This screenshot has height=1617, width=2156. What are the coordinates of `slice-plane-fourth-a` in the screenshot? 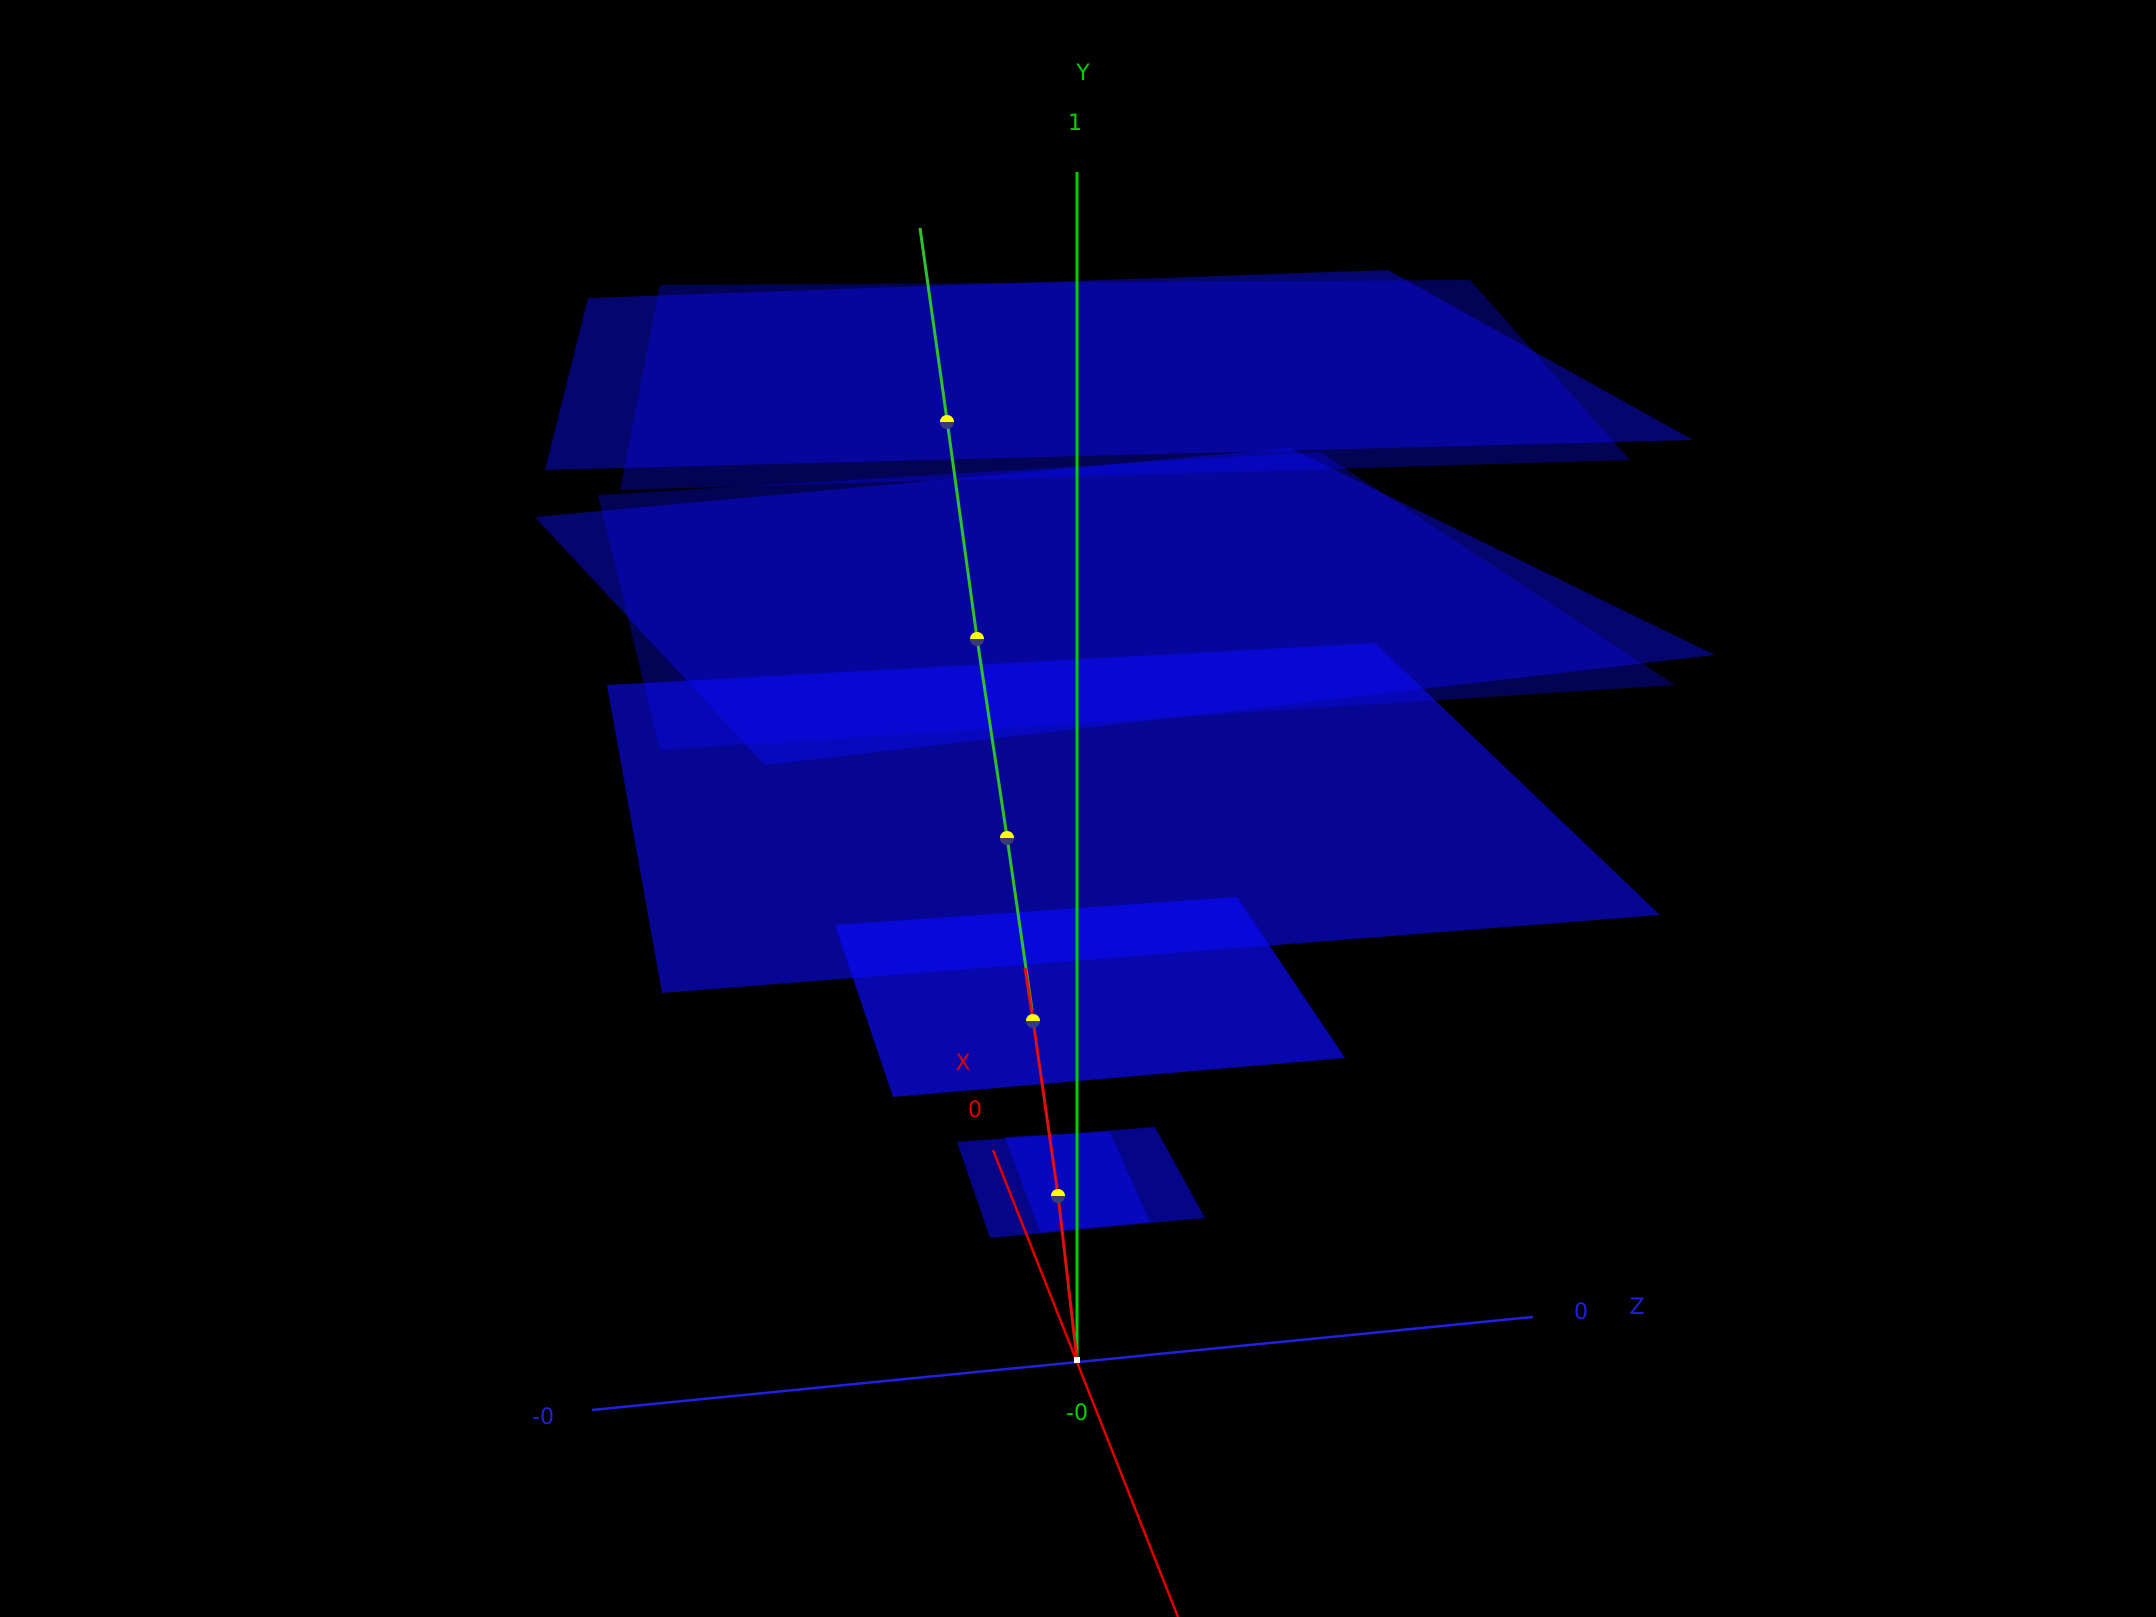 It's located at (1090, 997).